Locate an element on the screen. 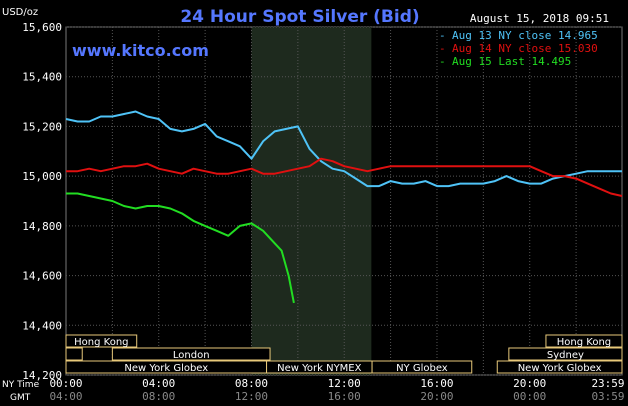 The width and height of the screenshot is (628, 406). x-tick-label-ny: 16:00 is located at coordinates (436, 383).